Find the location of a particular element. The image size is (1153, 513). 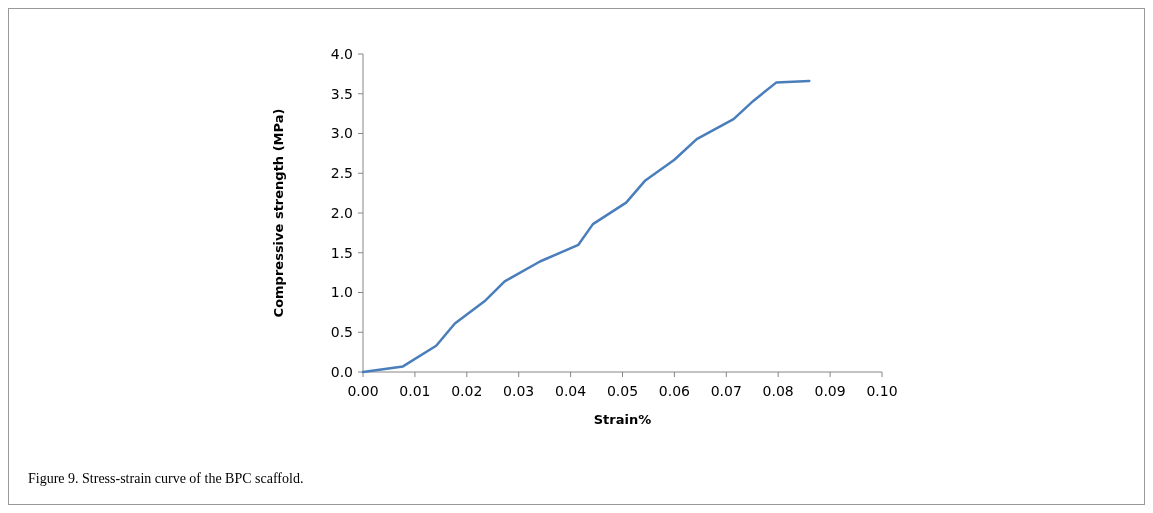

x-tick-label: 0.00 is located at coordinates (363, 391).